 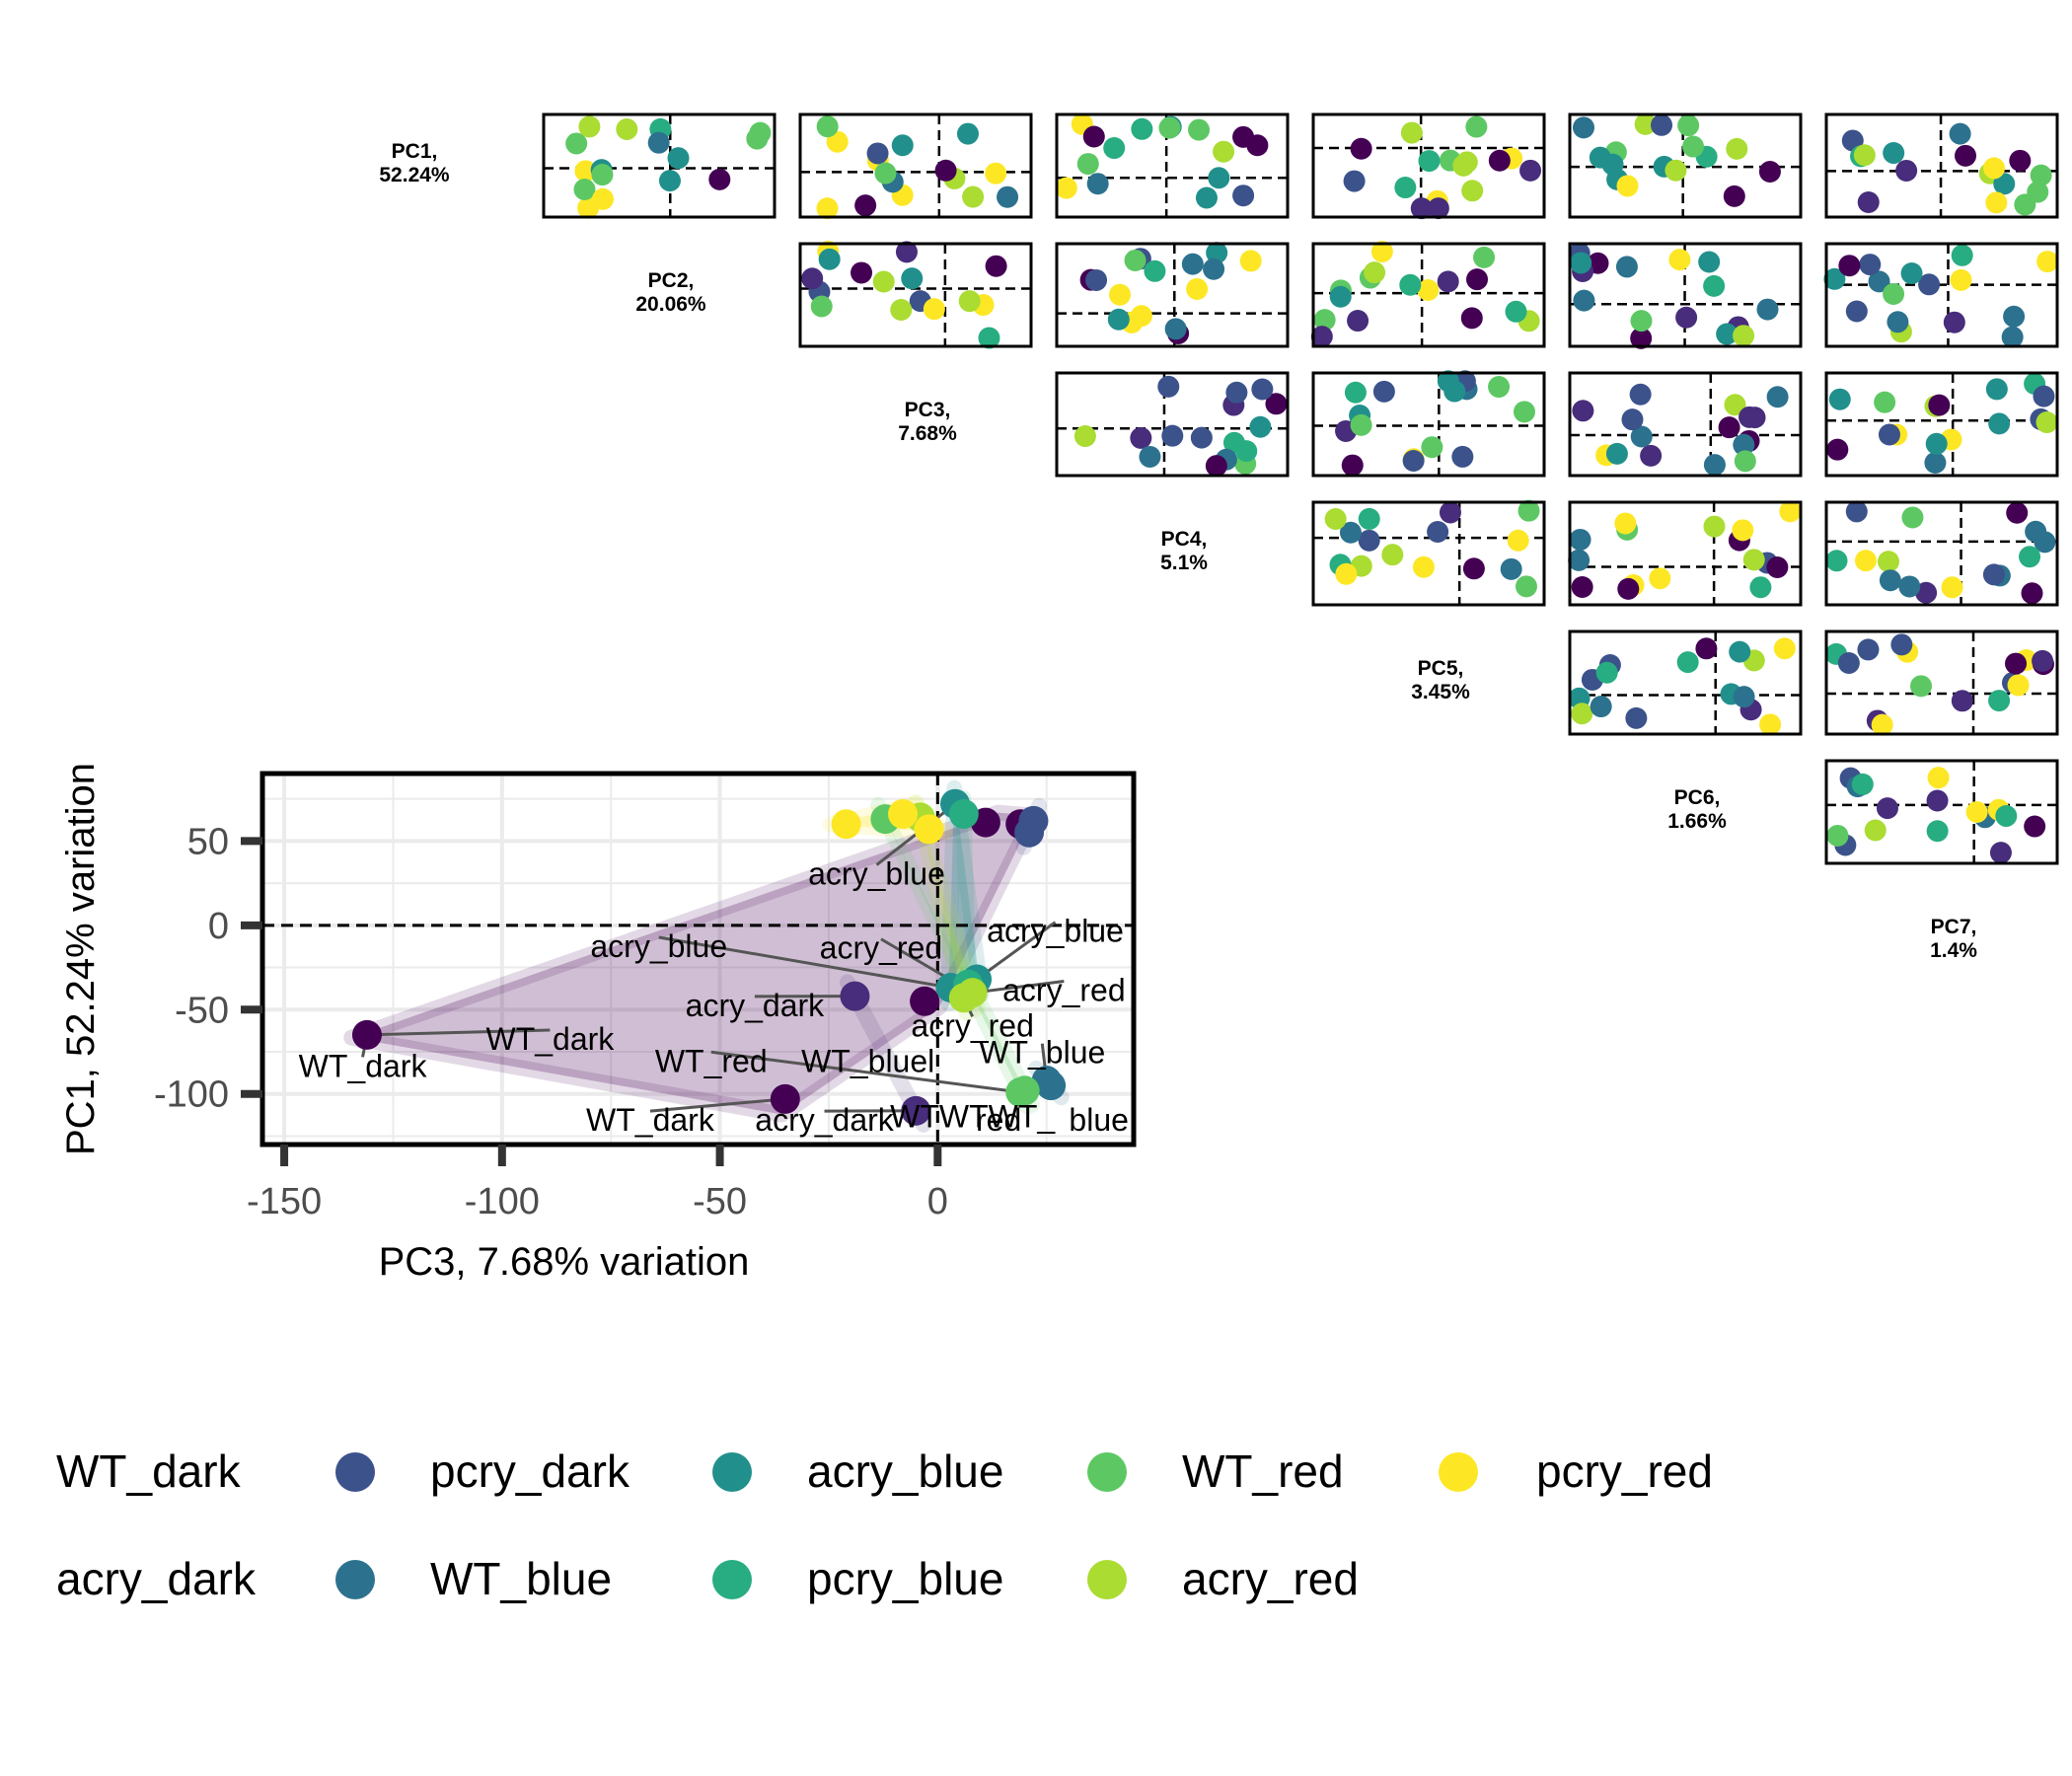 I want to click on x-tick-label: -150, so click(x=285, y=1202).